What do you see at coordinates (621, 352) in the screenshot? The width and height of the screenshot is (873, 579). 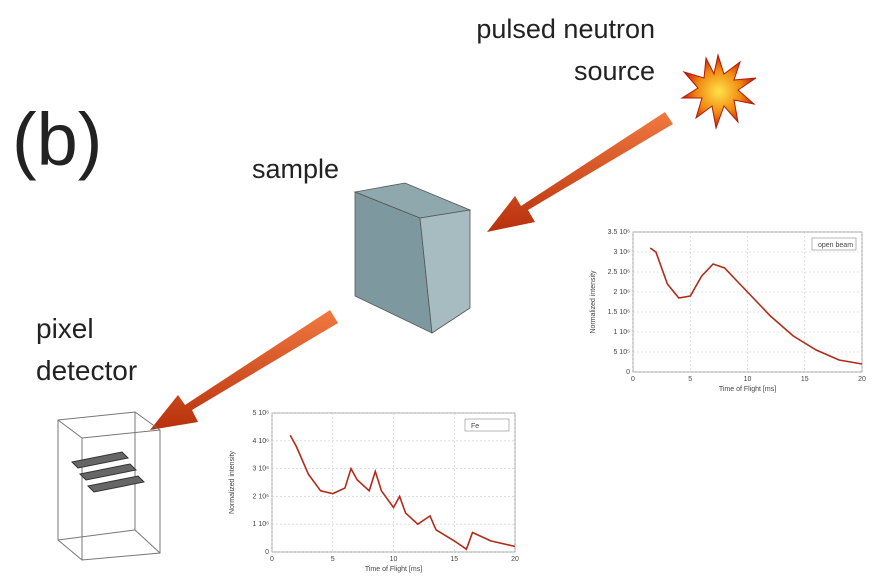 I see `y-tick-label: 5 10⁵` at bounding box center [621, 352].